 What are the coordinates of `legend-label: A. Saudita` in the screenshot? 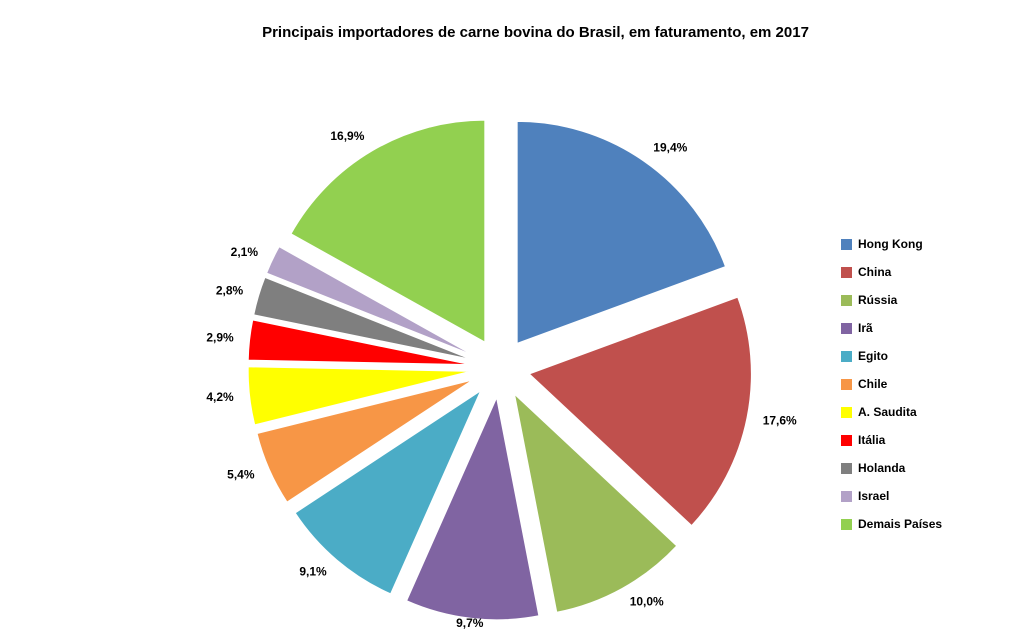 It's located at (887, 412).